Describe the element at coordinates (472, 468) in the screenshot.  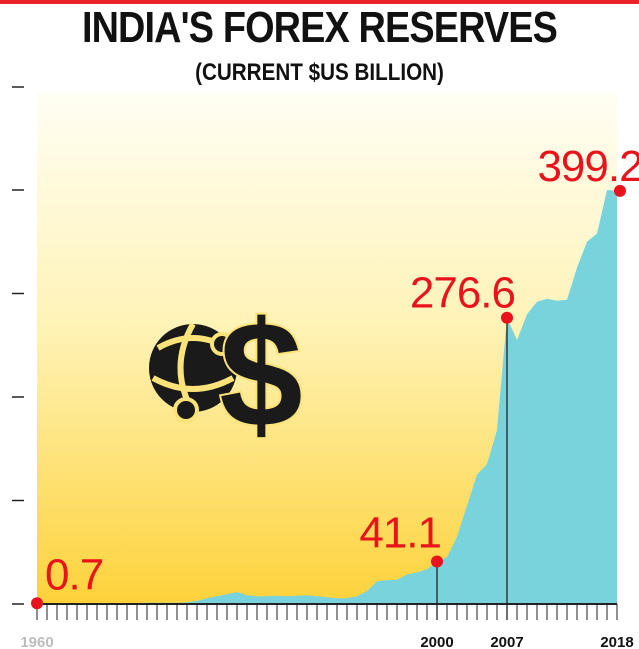
I see `annotation-leaders` at that location.